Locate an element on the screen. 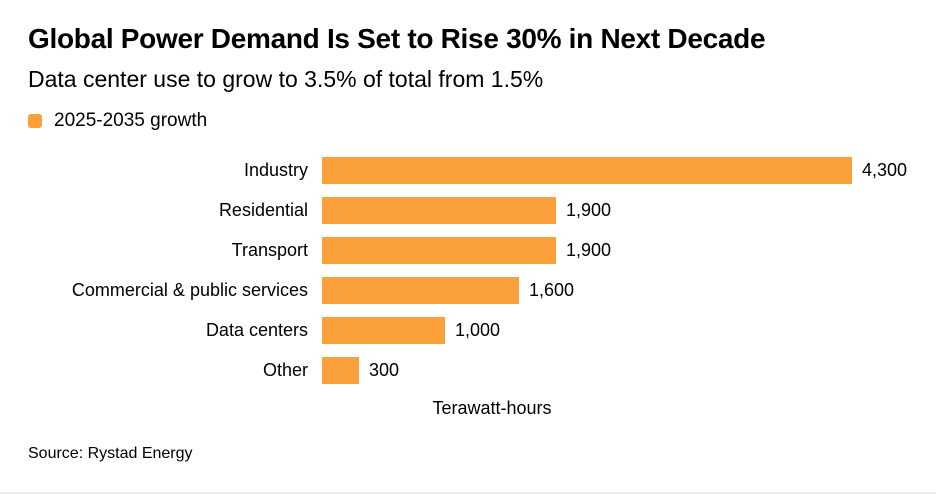  bar-track: 1,000 is located at coordinates (615, 330).